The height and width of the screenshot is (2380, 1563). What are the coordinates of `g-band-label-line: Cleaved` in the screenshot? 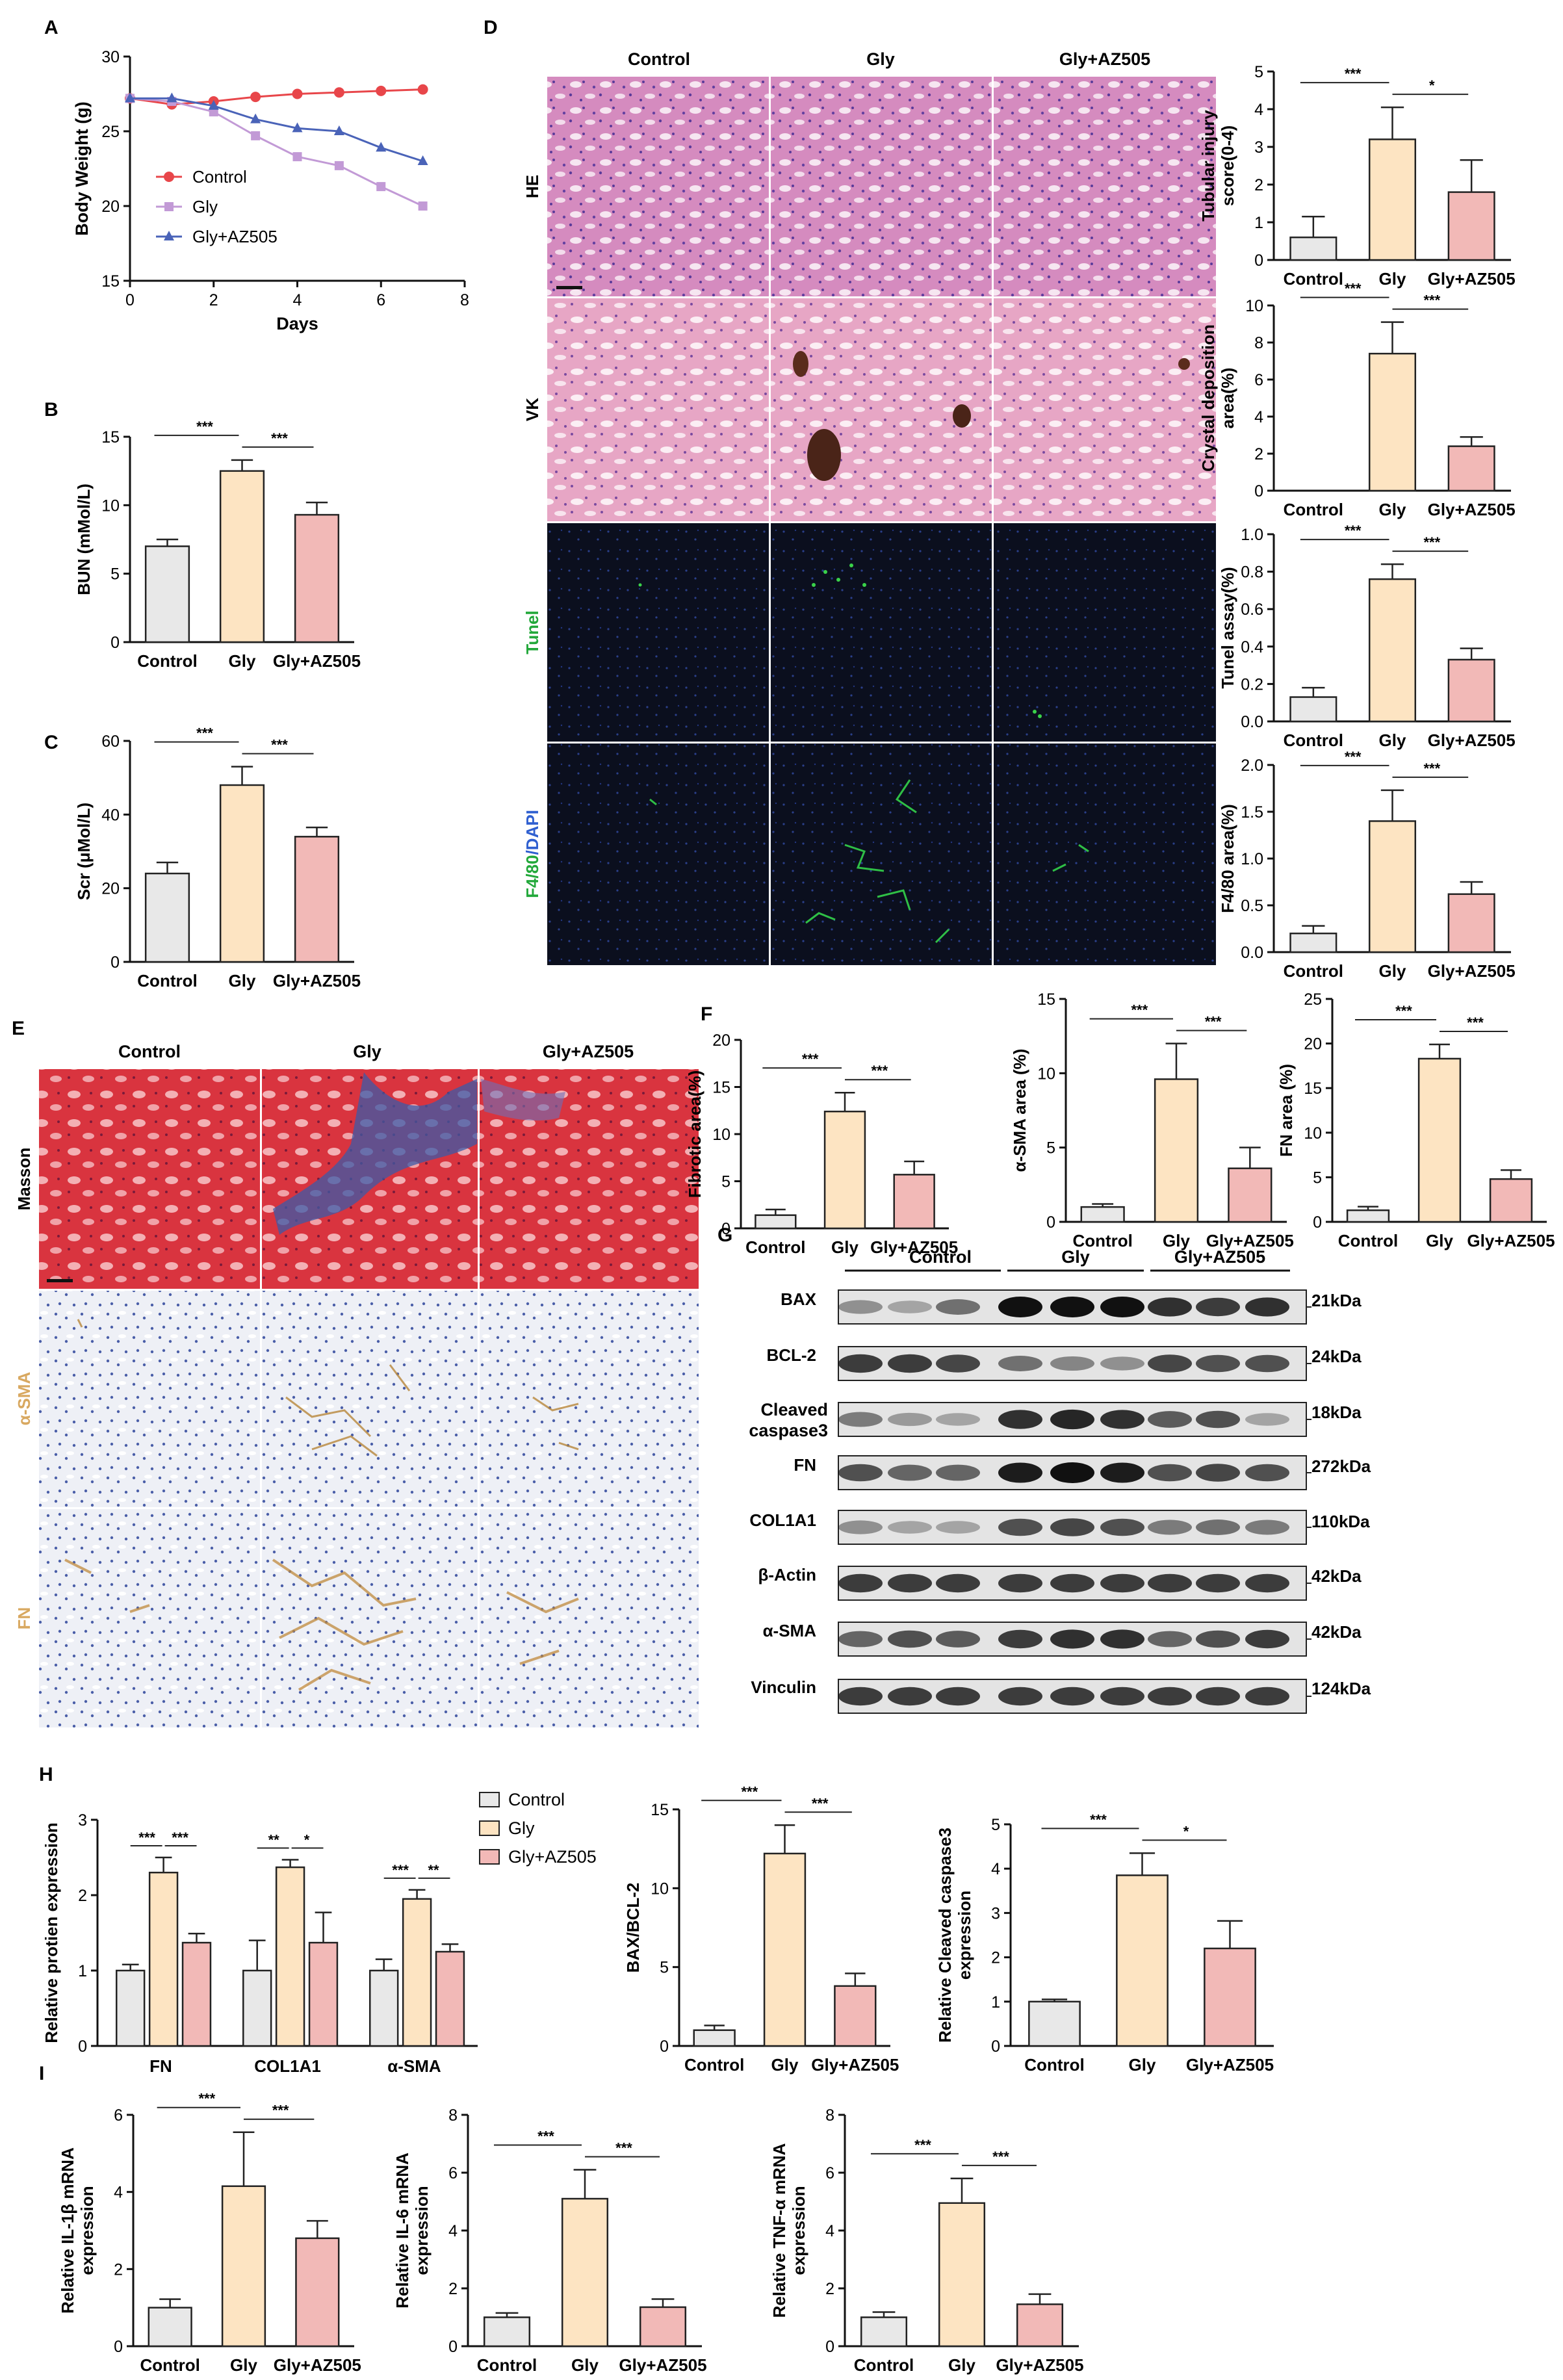 It's located at (794, 1410).